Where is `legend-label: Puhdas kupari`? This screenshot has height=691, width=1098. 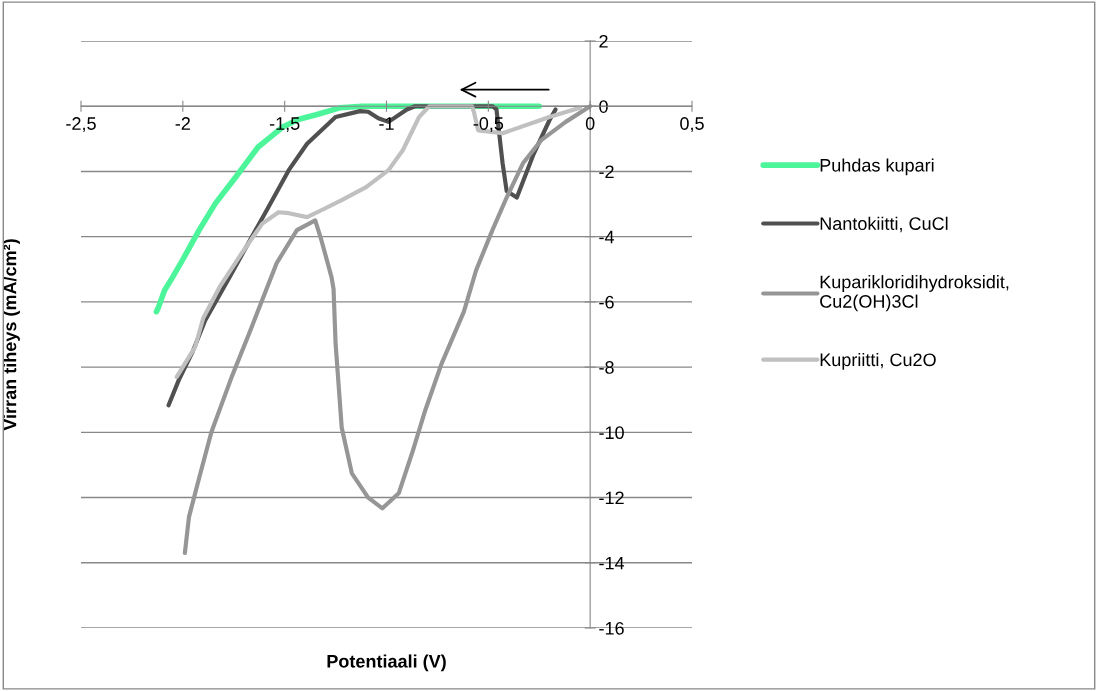
legend-label: Puhdas kupari is located at coordinates (877, 167).